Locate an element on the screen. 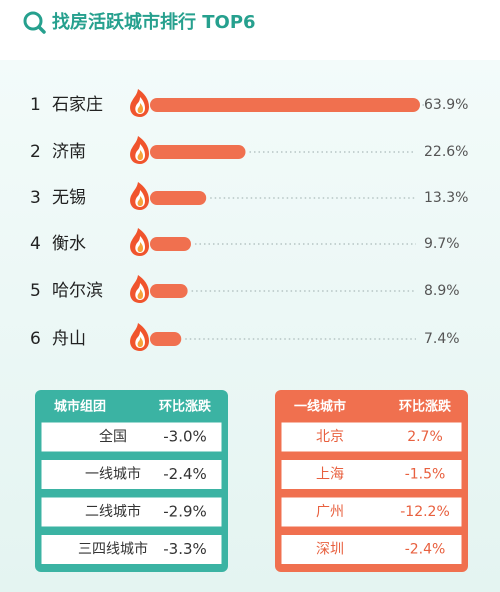 This screenshot has width=500, height=592. category-label: 衡水 is located at coordinates (69, 244).